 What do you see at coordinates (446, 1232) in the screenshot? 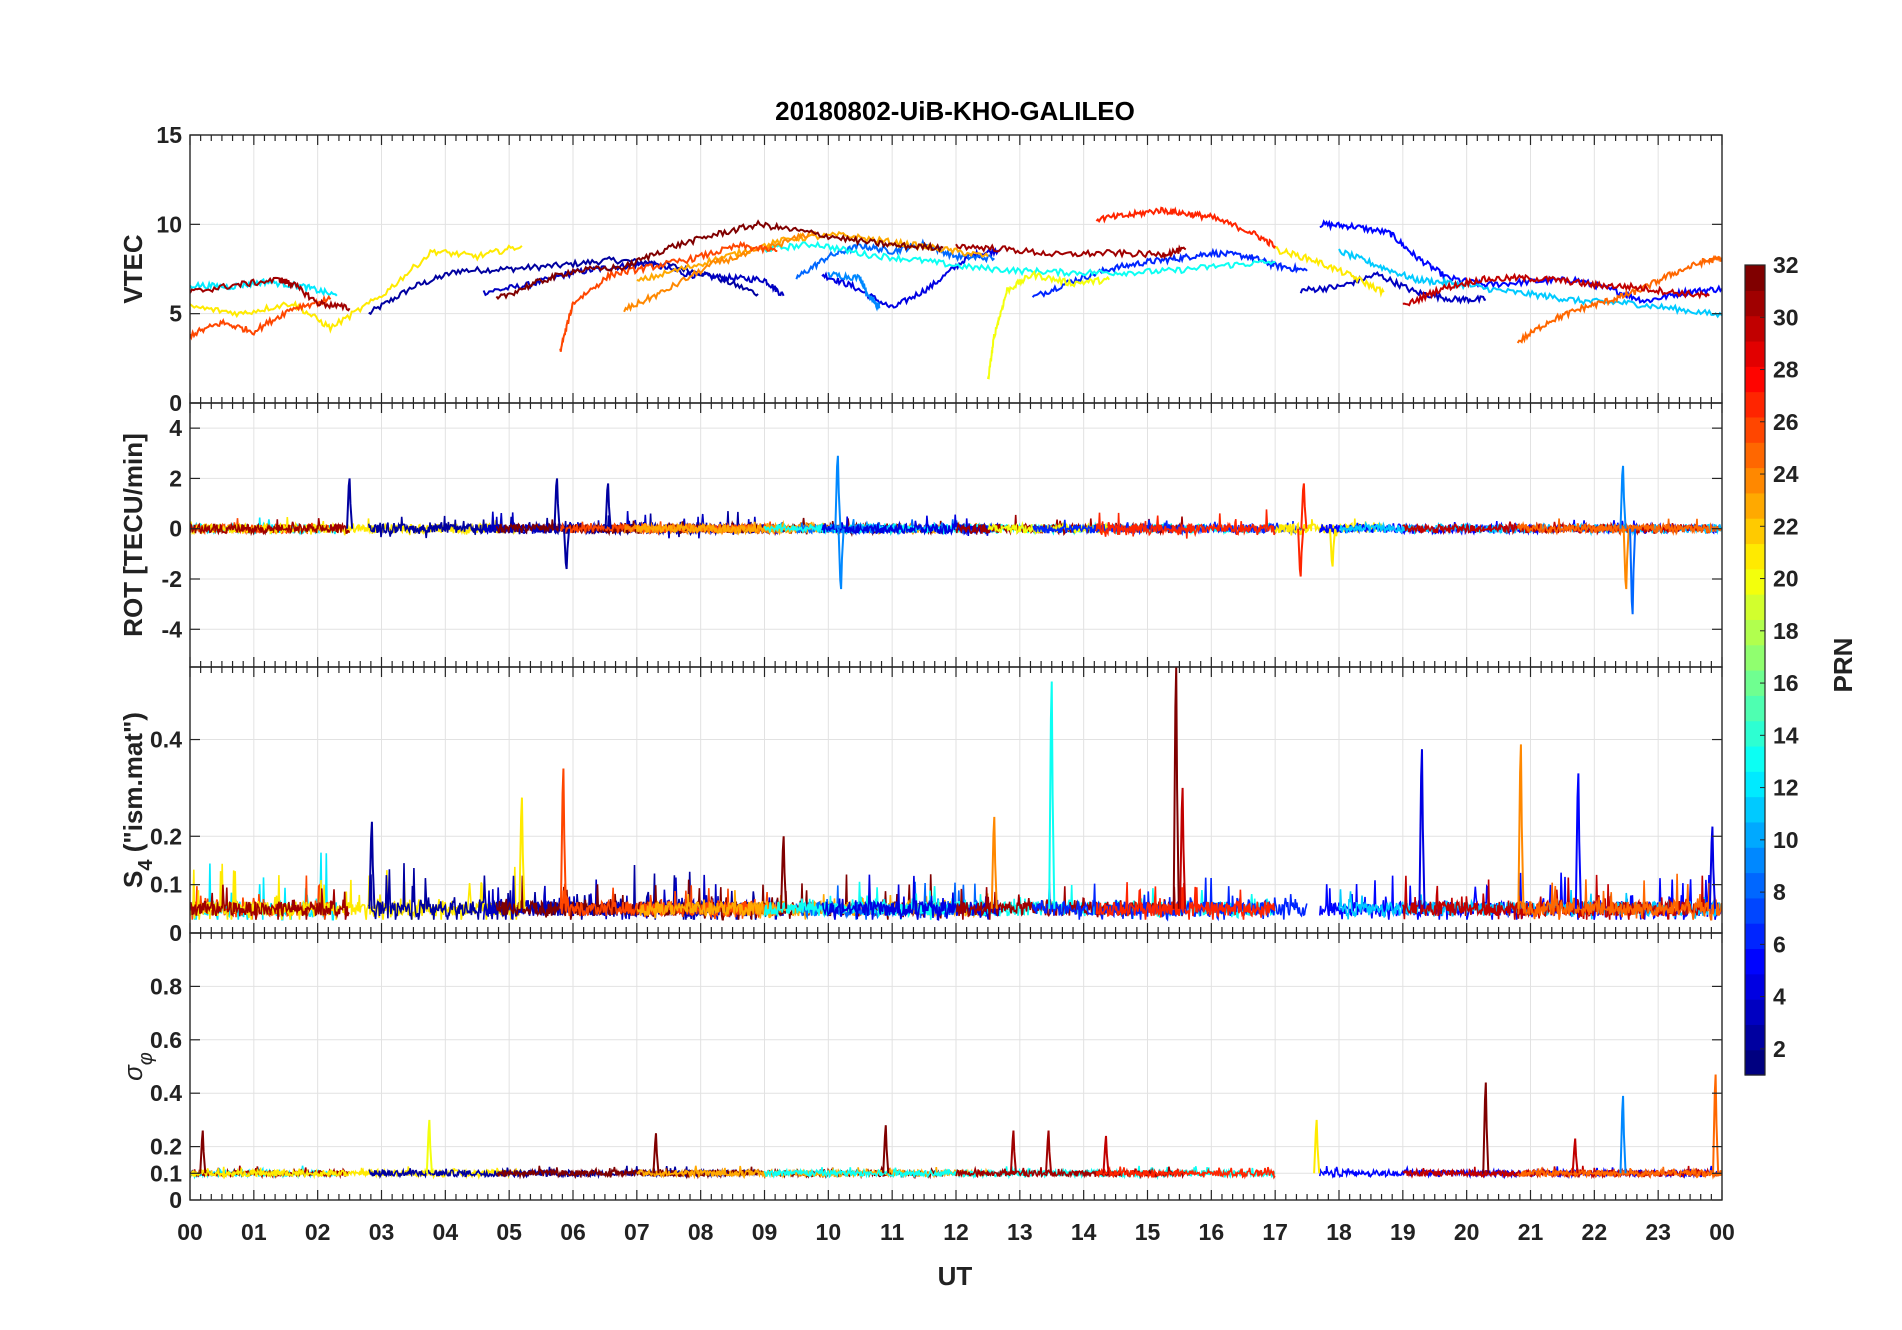
I see `x-tick-label: 04` at bounding box center [446, 1232].